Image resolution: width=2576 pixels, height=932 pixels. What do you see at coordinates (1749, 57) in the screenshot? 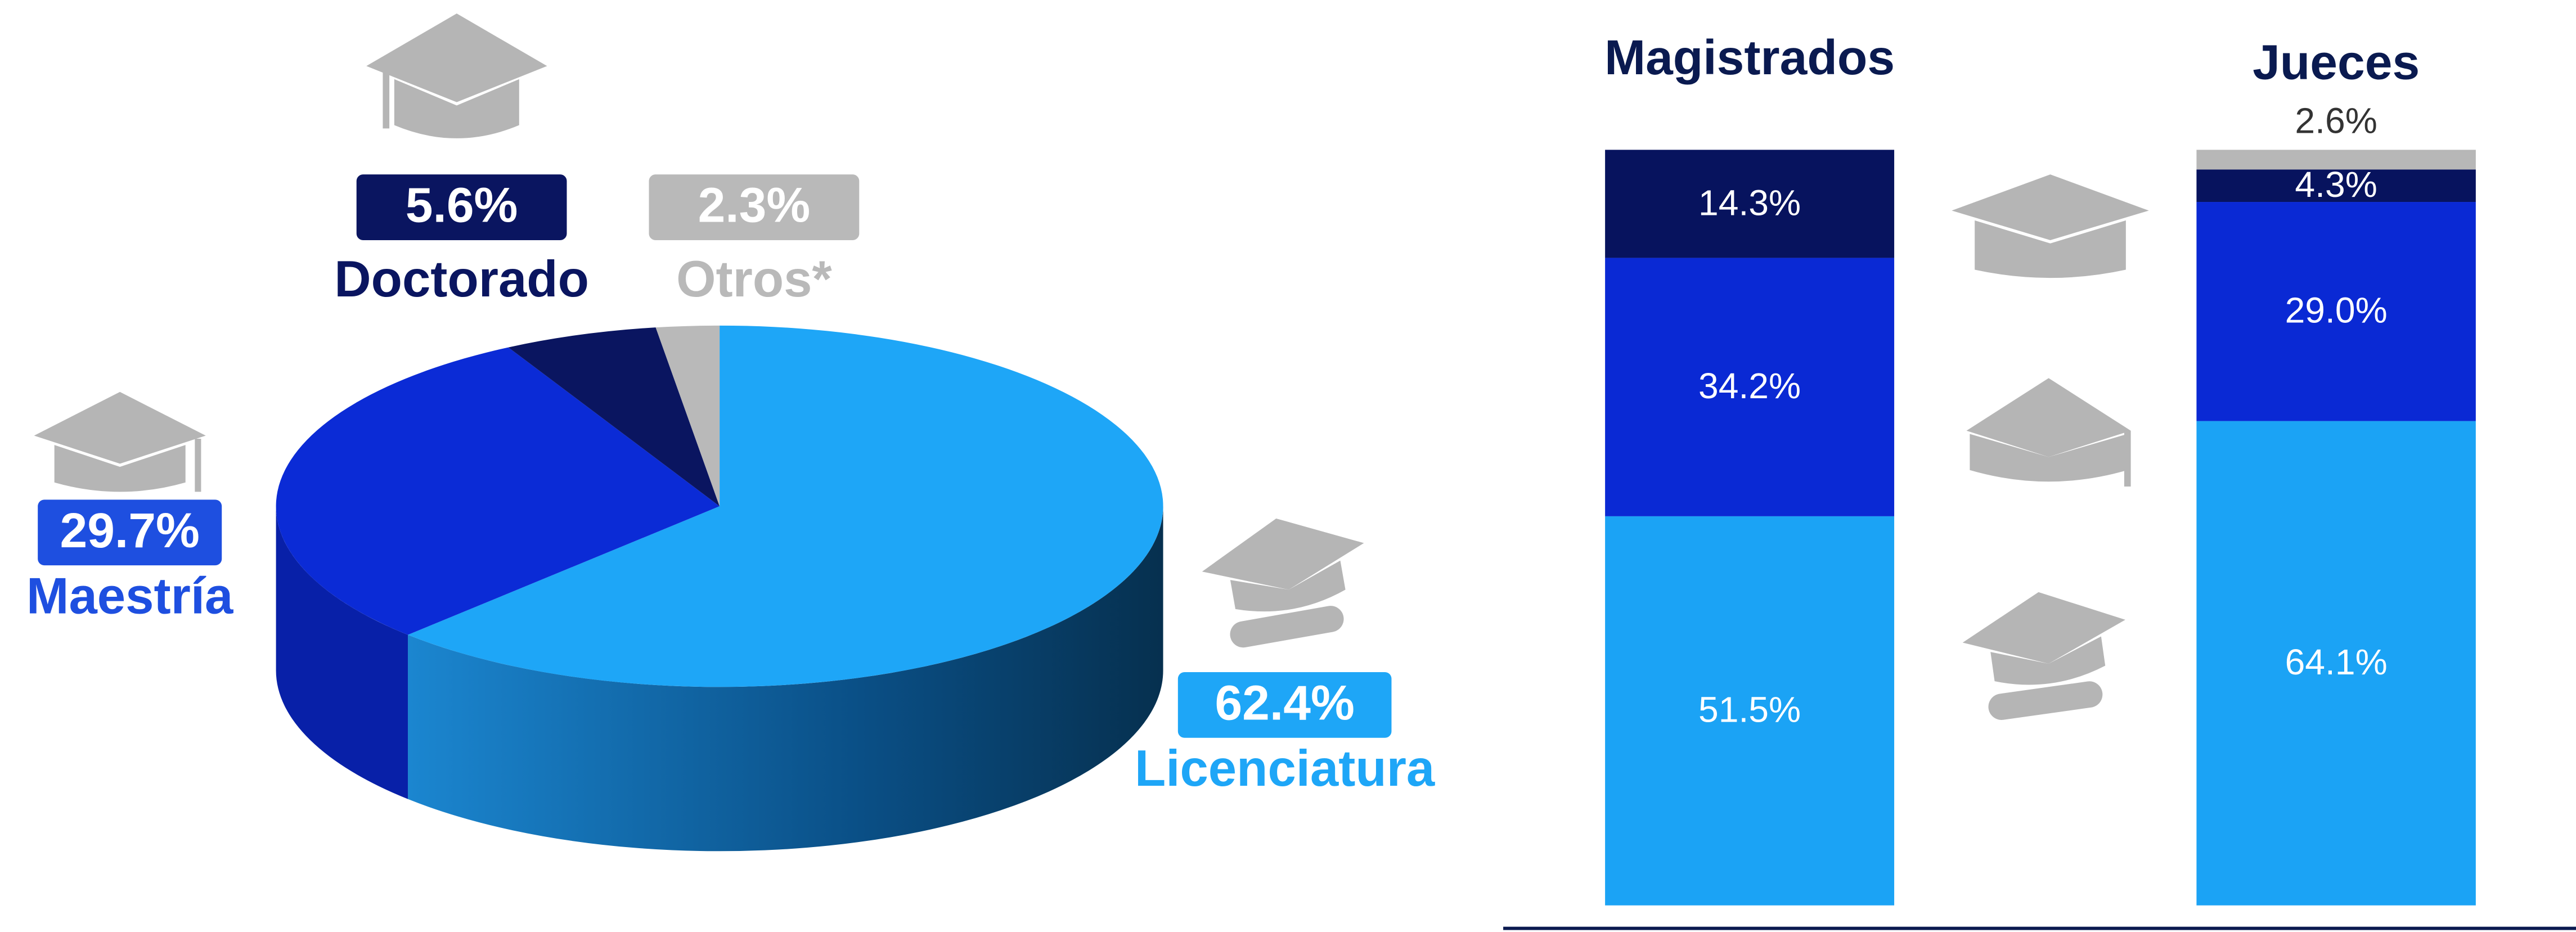
I see `bar-title: Magistrados` at bounding box center [1749, 57].